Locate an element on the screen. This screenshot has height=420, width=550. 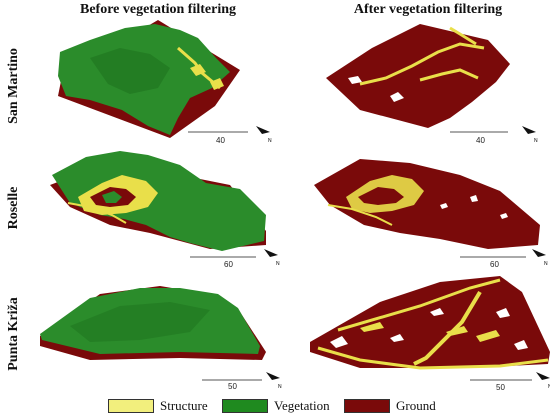
structure-gap is located at coordinates (381, 196).